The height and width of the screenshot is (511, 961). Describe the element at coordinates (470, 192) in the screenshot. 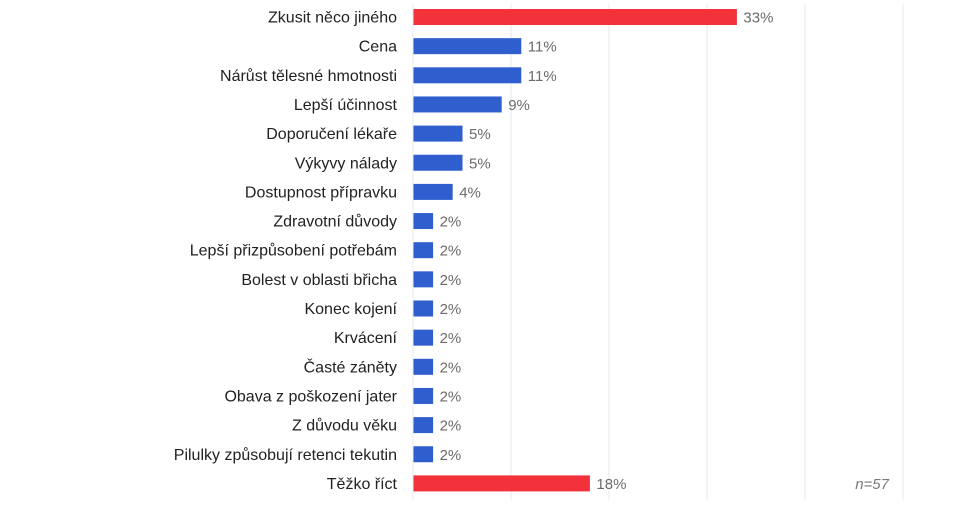

I see `value-label-7: 4%` at that location.